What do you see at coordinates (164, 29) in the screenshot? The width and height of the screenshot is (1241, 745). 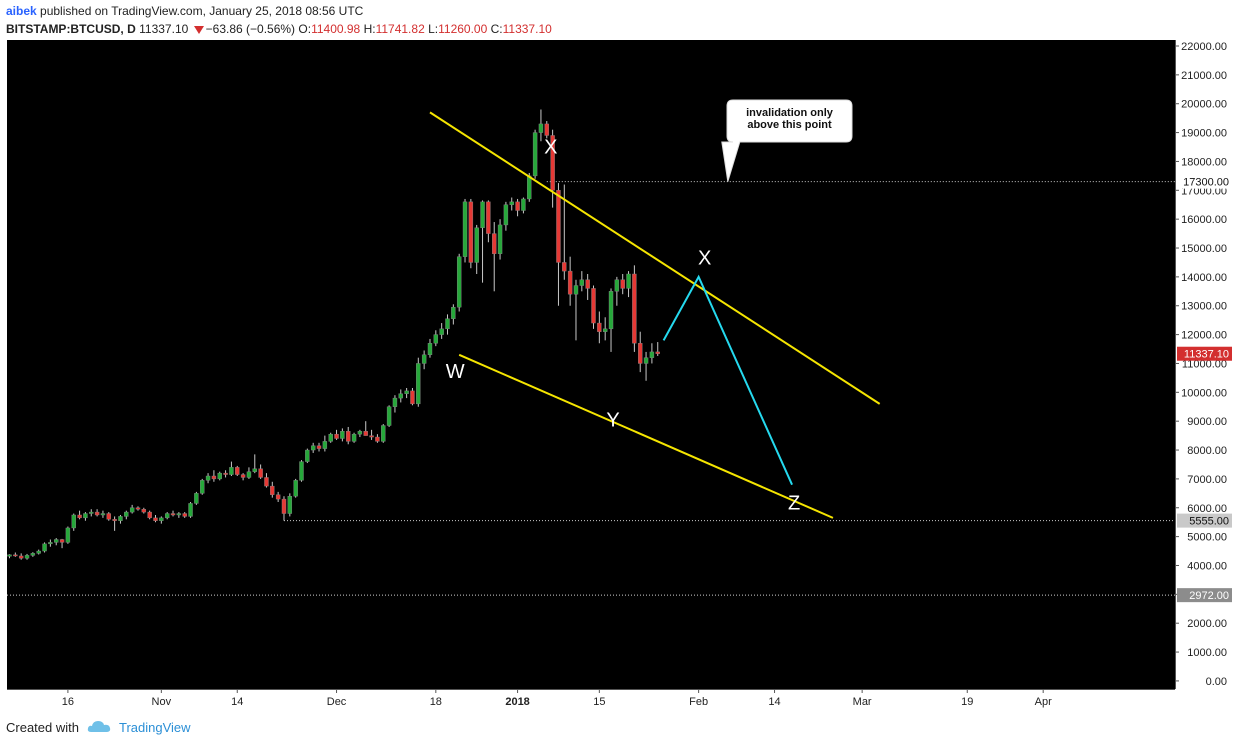 I see `last-price: 11337.10` at bounding box center [164, 29].